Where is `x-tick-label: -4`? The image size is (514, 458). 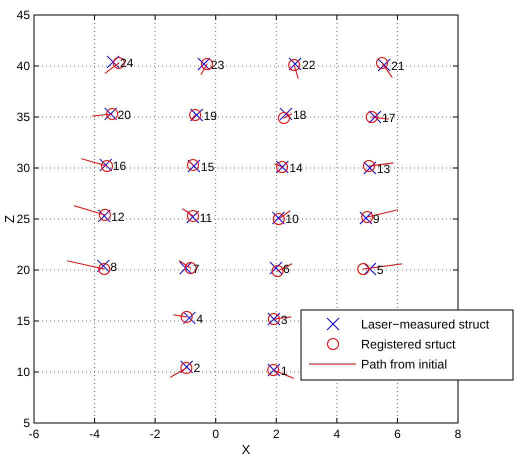 x-tick-label: -4 is located at coordinates (94, 434).